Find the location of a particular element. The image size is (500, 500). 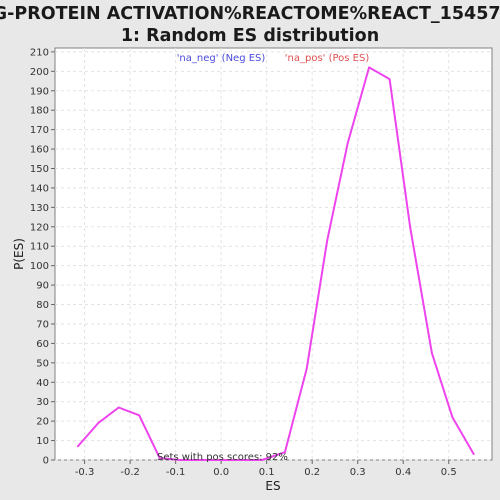

y-tick-label: 140 is located at coordinates (39, 188).